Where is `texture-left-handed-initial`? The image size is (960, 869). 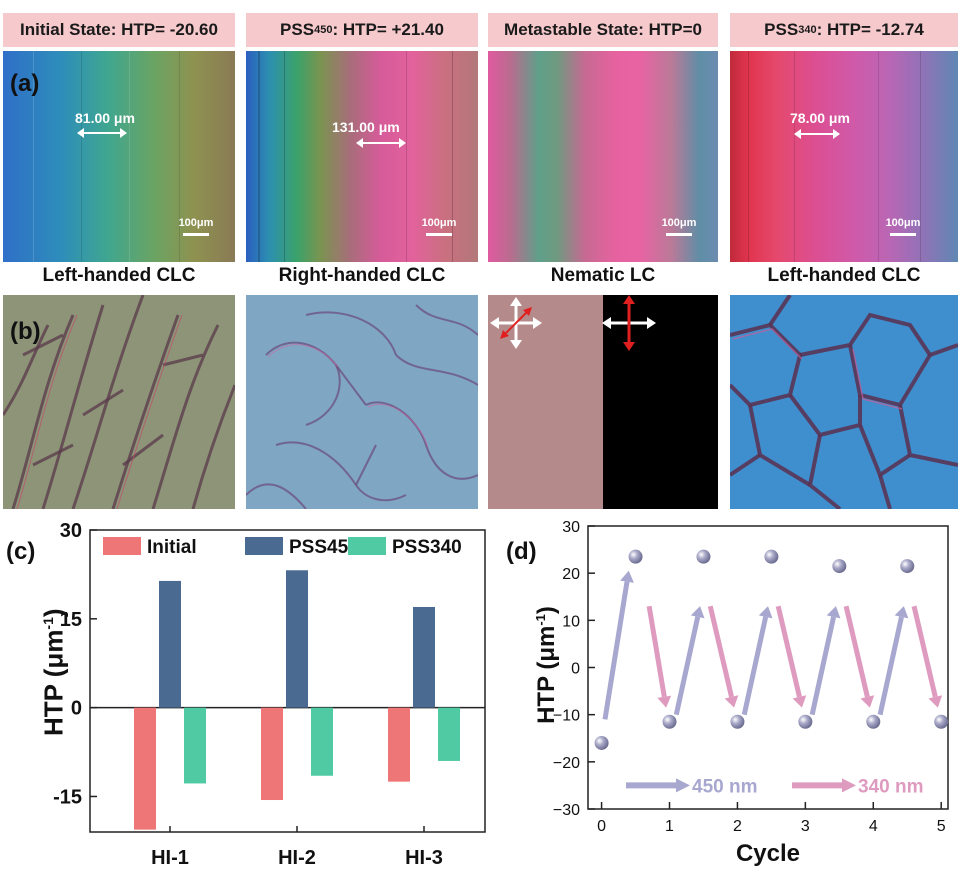
texture-left-handed-initial is located at coordinates (119, 402).